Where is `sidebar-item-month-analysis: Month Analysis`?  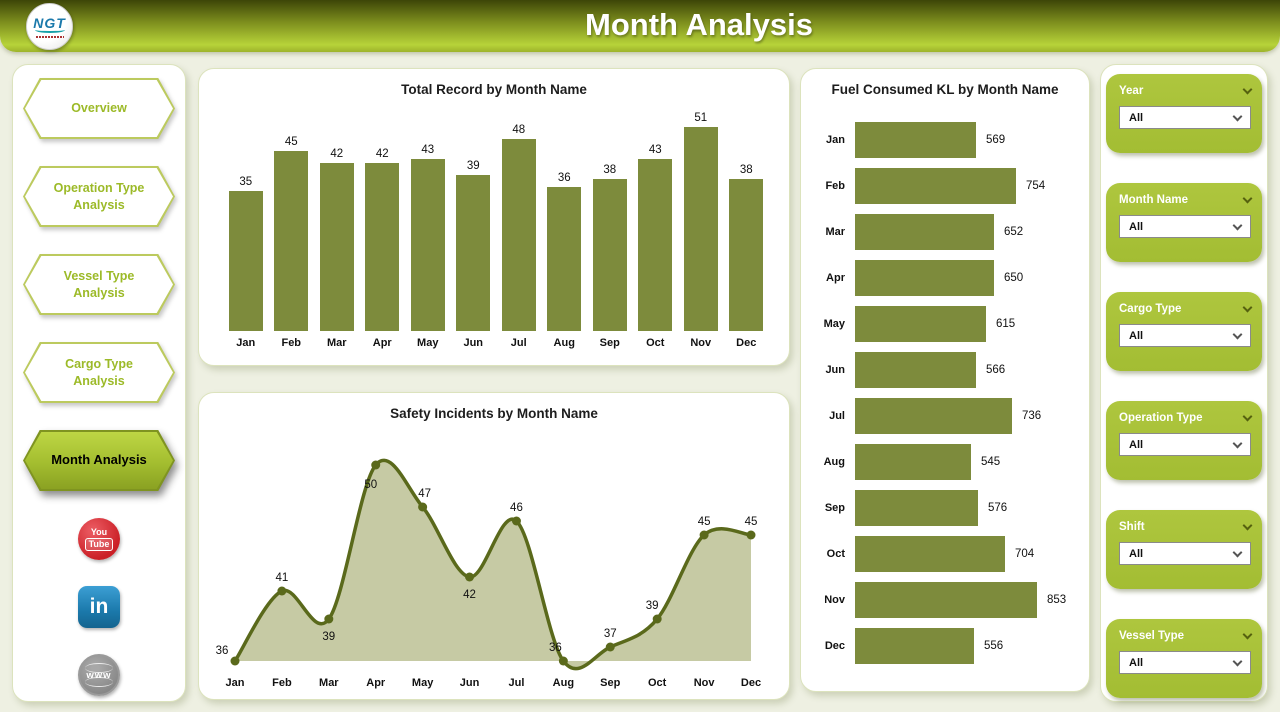
sidebar-item-month-analysis: Month Analysis is located at coordinates (99, 460).